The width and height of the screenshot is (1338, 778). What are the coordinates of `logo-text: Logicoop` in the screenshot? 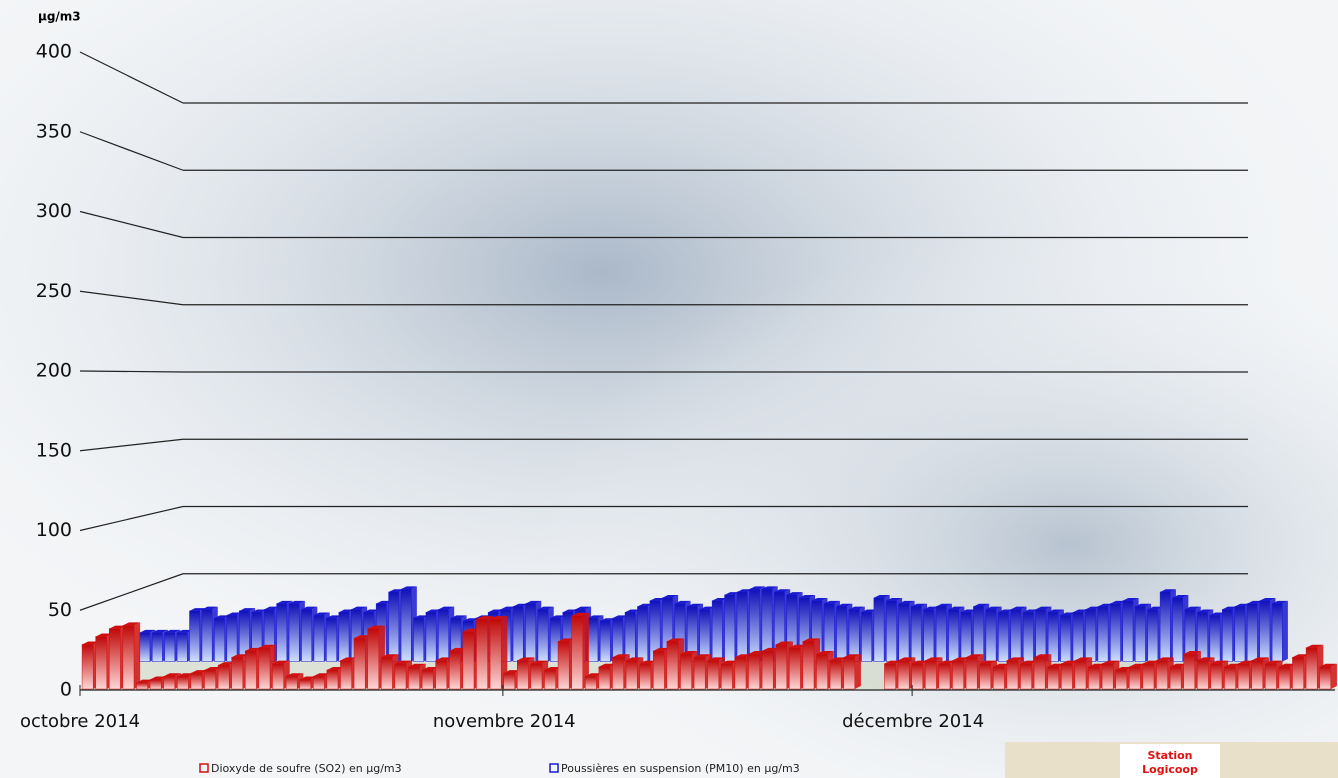 It's located at (1170, 769).